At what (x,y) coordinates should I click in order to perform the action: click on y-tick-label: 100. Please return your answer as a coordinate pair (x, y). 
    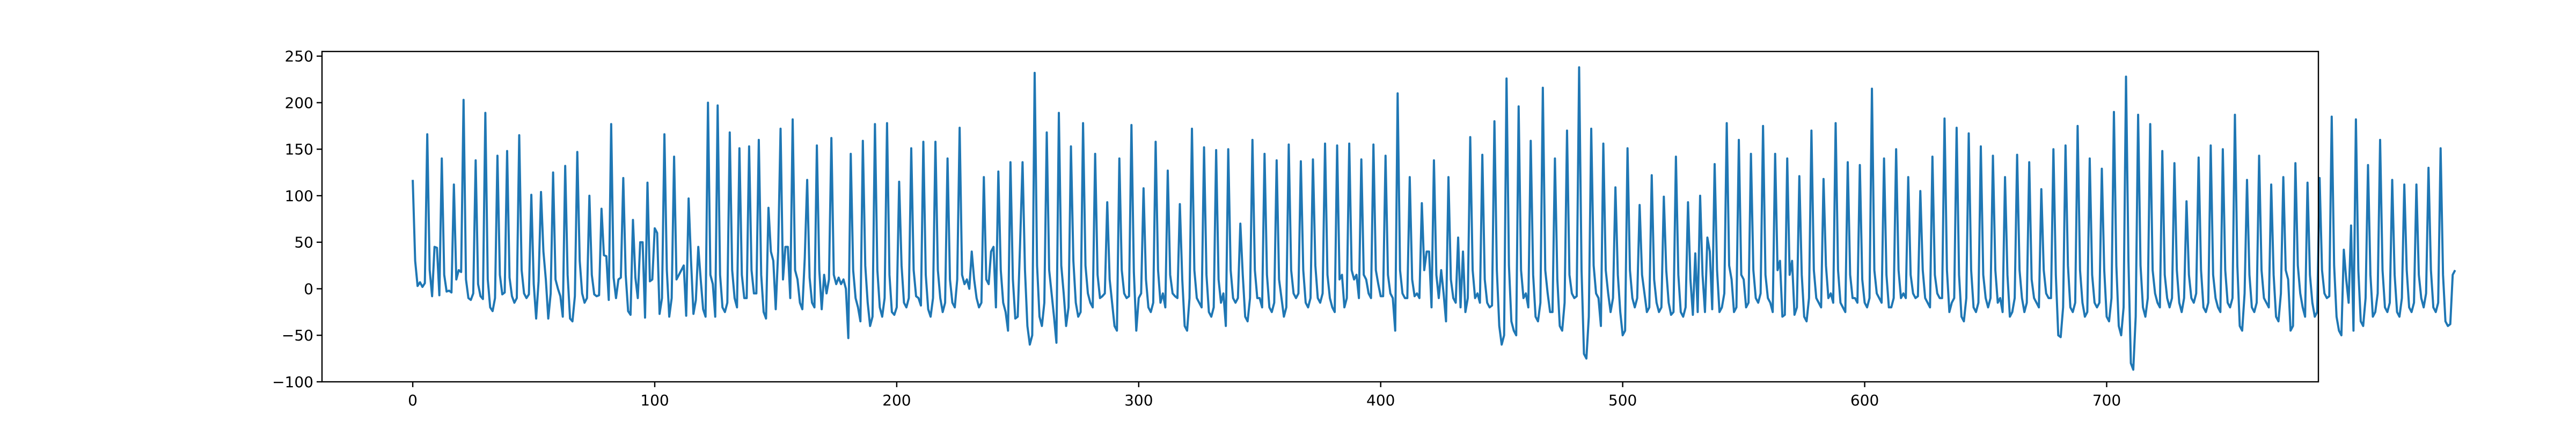
    Looking at the image, I should click on (299, 196).